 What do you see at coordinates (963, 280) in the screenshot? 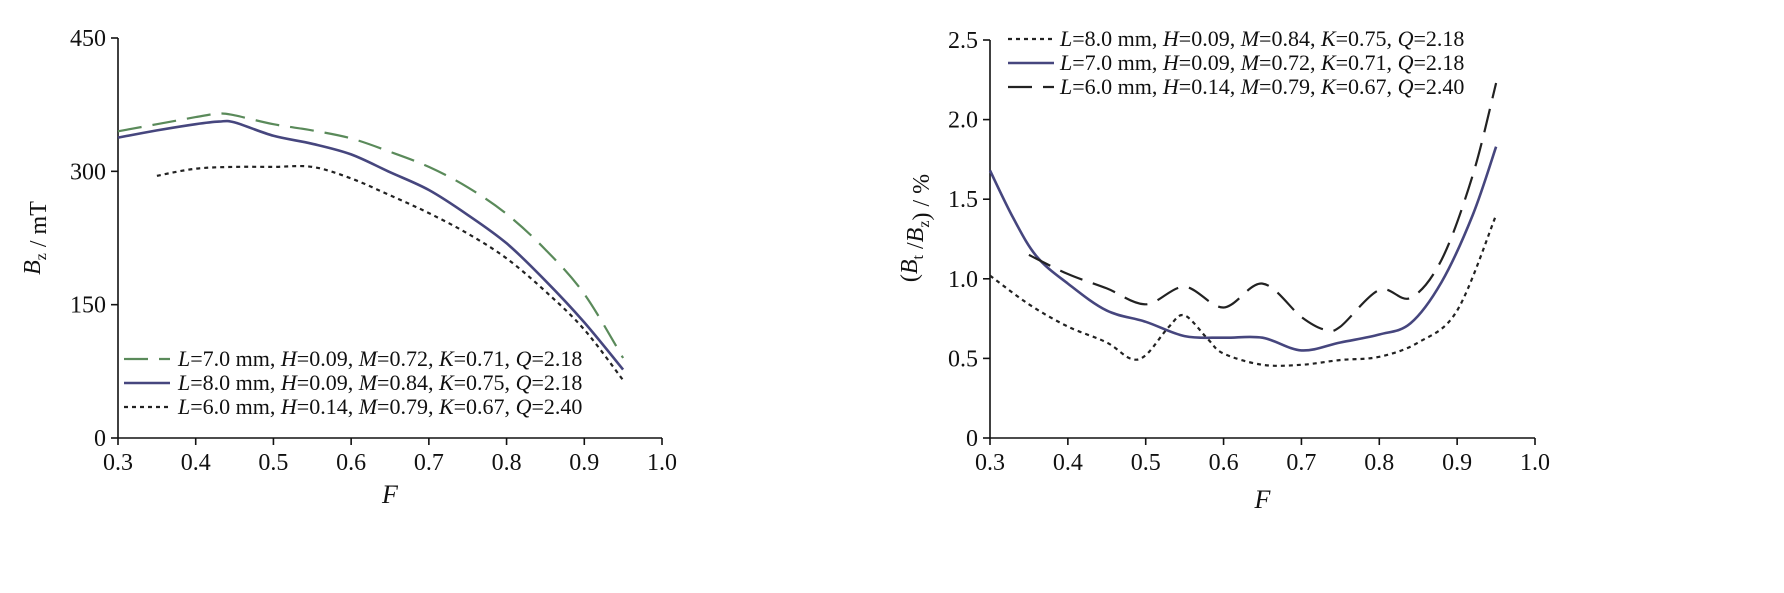
I see `y-tick-label: 1.0` at bounding box center [963, 280].